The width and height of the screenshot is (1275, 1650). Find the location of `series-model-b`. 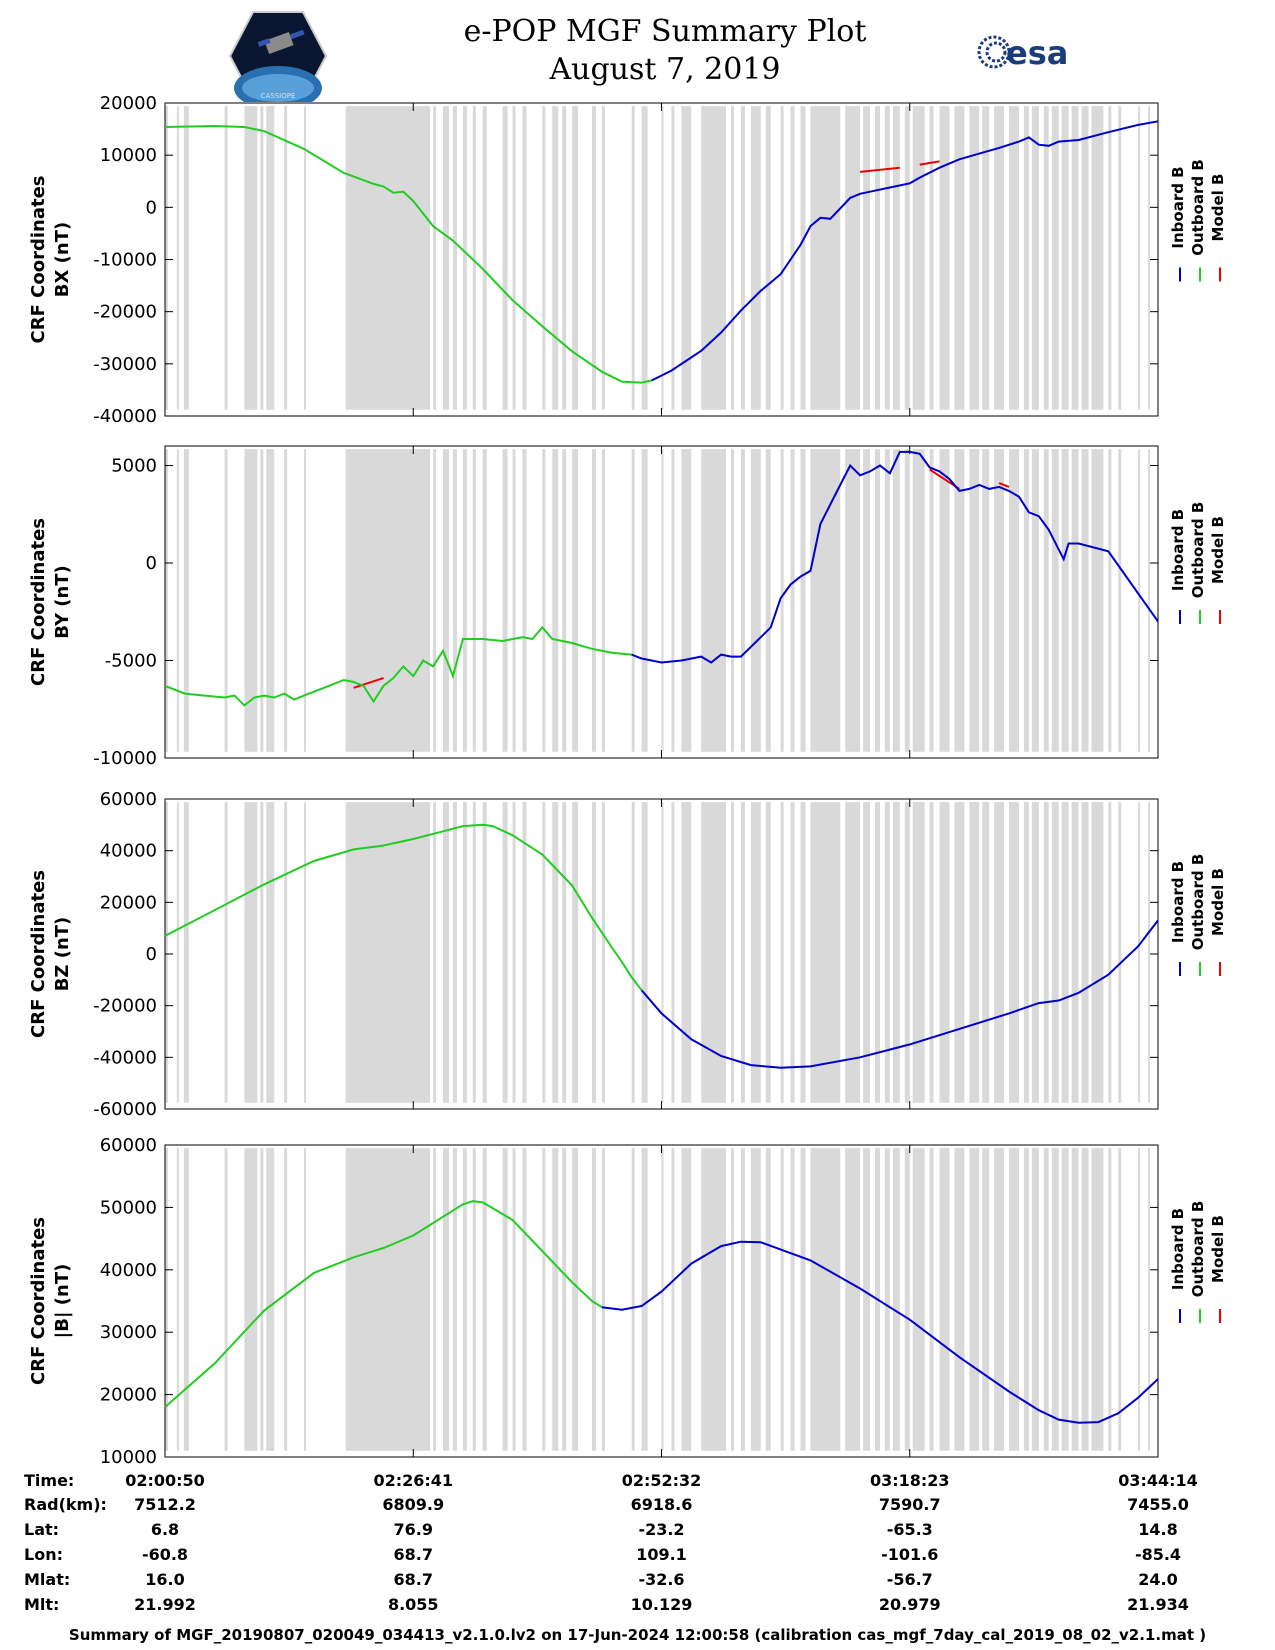

series-model-b is located at coordinates (879, 169).